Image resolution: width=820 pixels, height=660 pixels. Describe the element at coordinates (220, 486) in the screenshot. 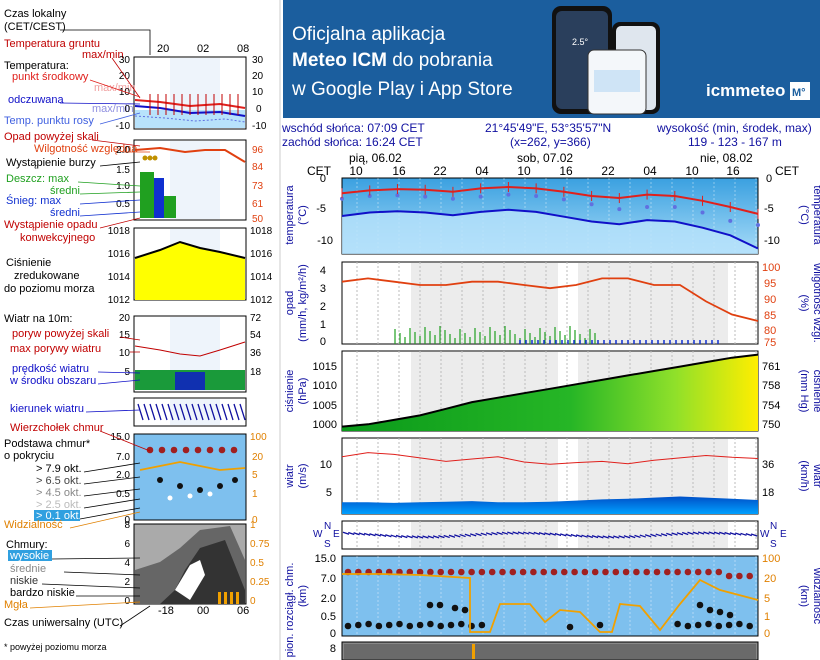

I see `legend-cloud-base-dot` at that location.